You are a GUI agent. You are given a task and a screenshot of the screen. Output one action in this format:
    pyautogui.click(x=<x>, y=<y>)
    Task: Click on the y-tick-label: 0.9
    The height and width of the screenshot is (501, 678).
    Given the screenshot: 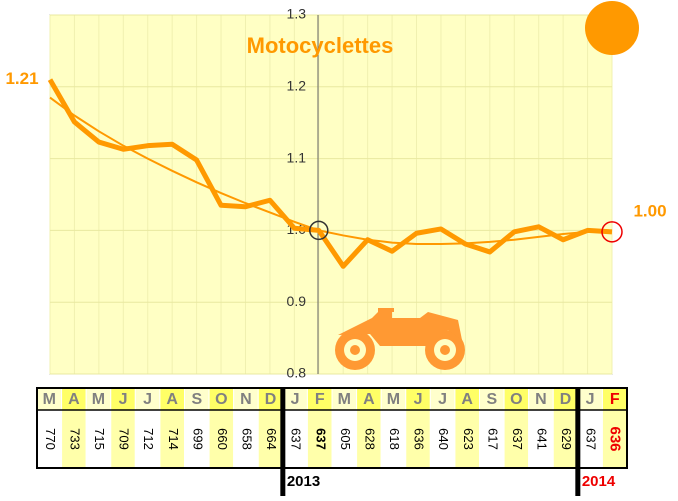 What is the action you would take?
    pyautogui.click(x=297, y=301)
    